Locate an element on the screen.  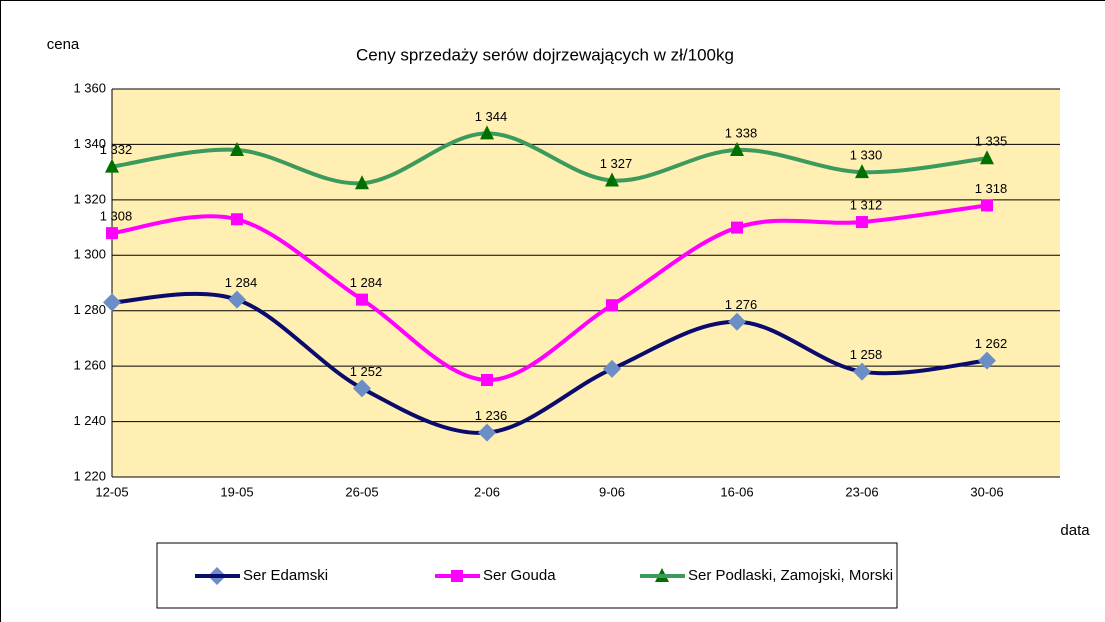
y-tick-label: 1 340 is located at coordinates (89, 143).